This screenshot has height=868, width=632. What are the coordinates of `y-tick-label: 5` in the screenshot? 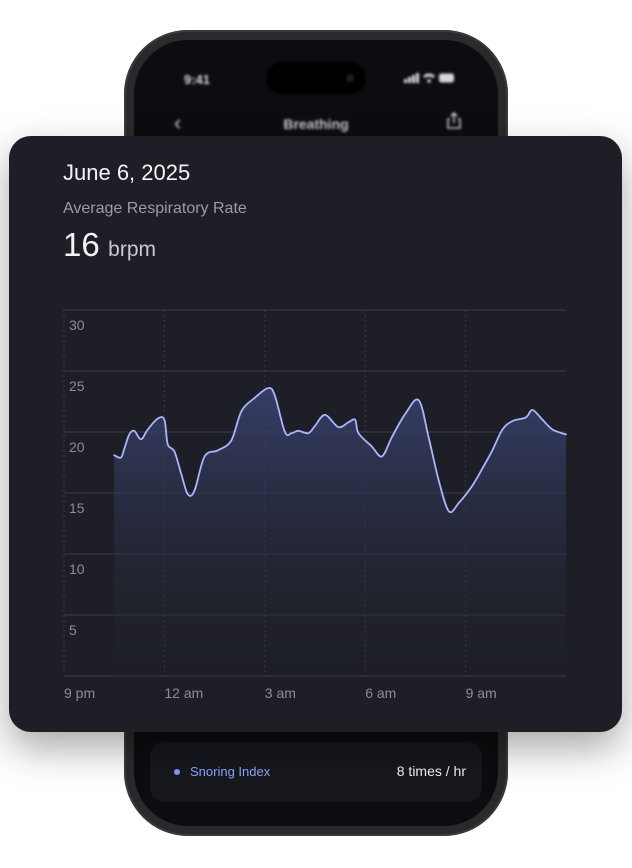 It's located at (73, 630).